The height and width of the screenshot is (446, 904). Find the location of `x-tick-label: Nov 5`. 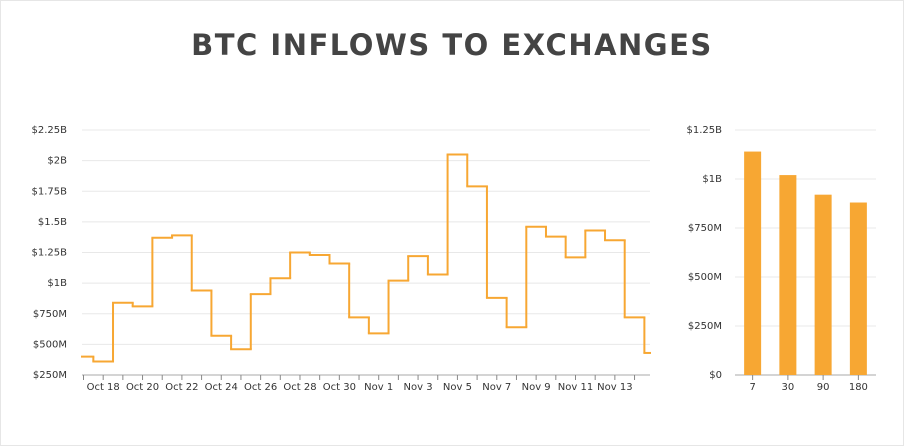

x-tick-label: Nov 5 is located at coordinates (457, 387).